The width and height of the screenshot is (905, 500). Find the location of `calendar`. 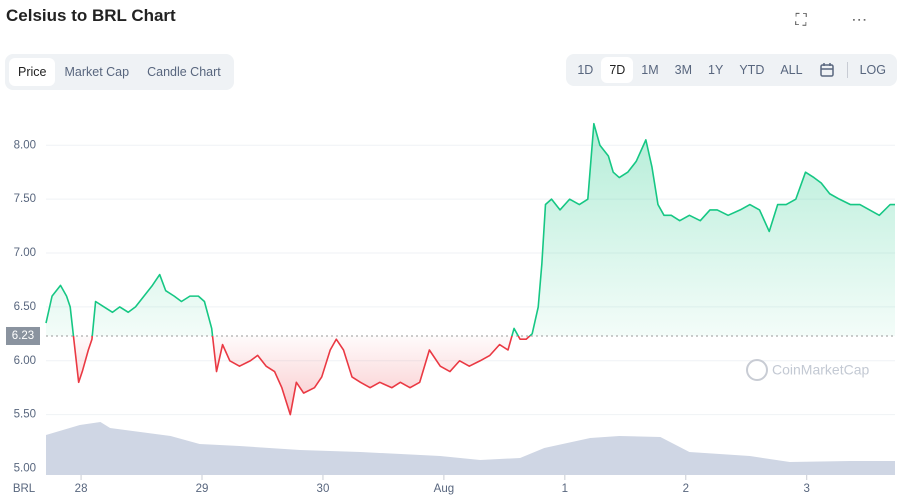

calendar is located at coordinates (827, 70).